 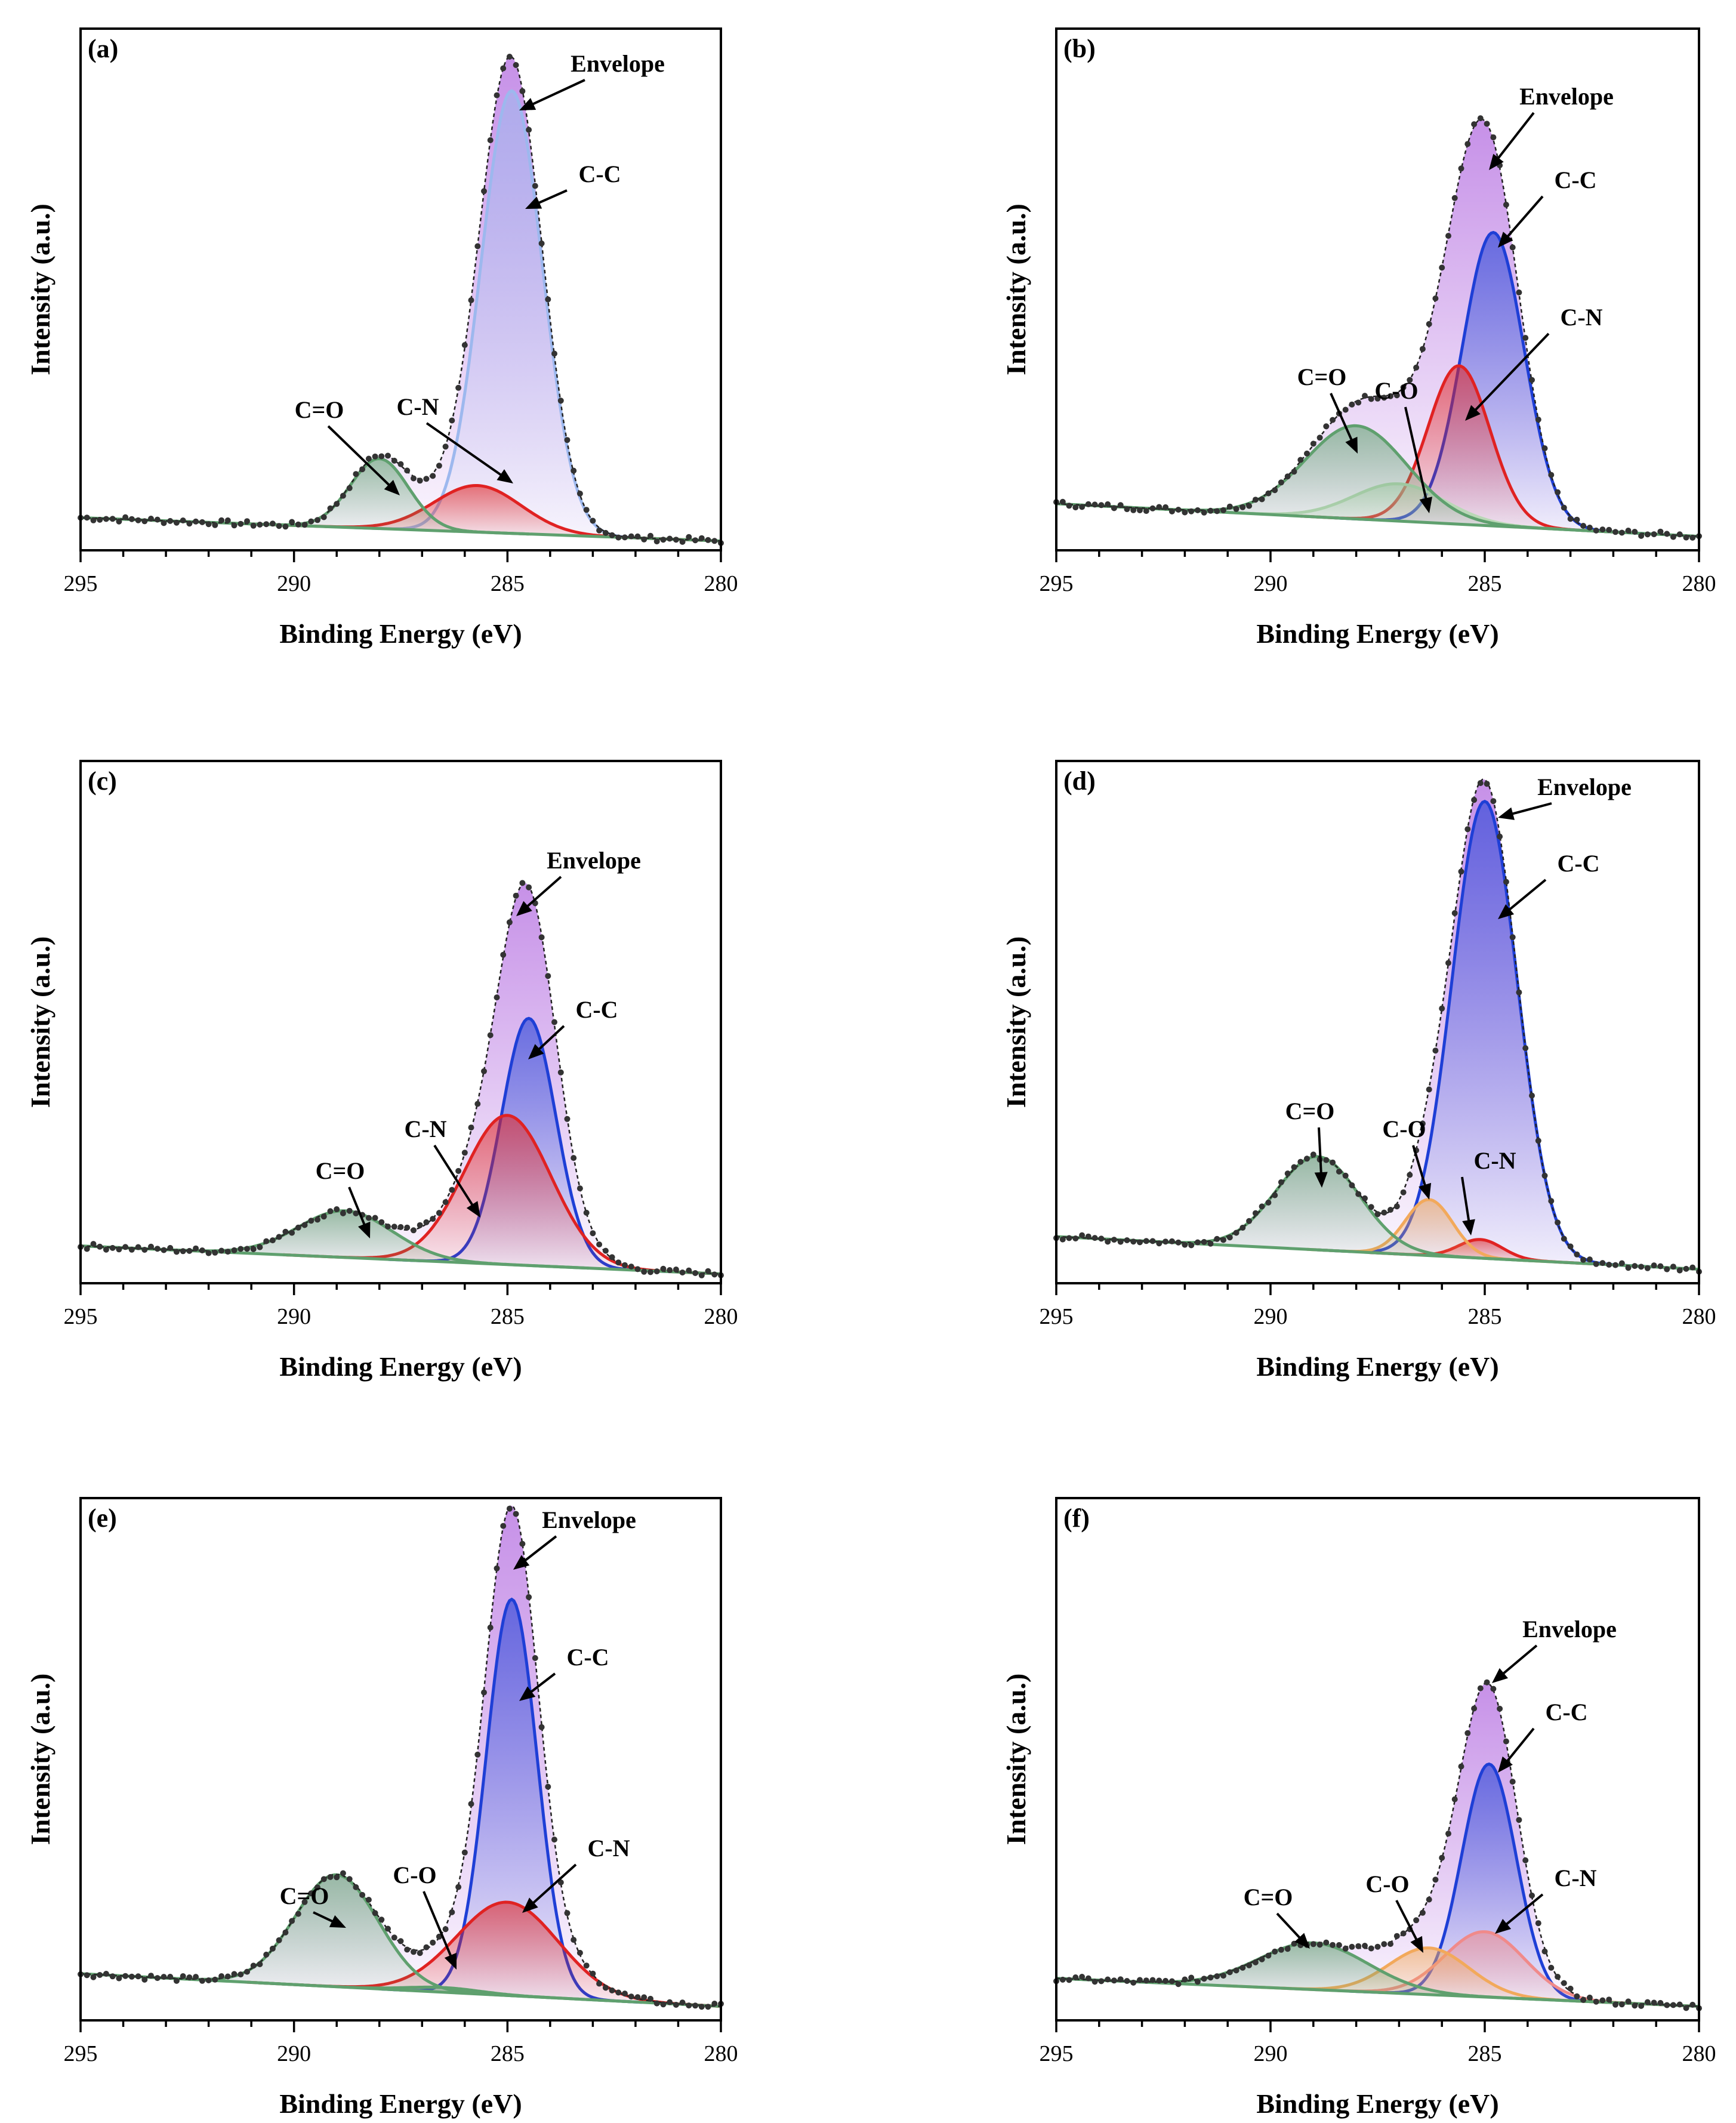 I want to click on x-tick-label: 285, so click(x=1485, y=583).